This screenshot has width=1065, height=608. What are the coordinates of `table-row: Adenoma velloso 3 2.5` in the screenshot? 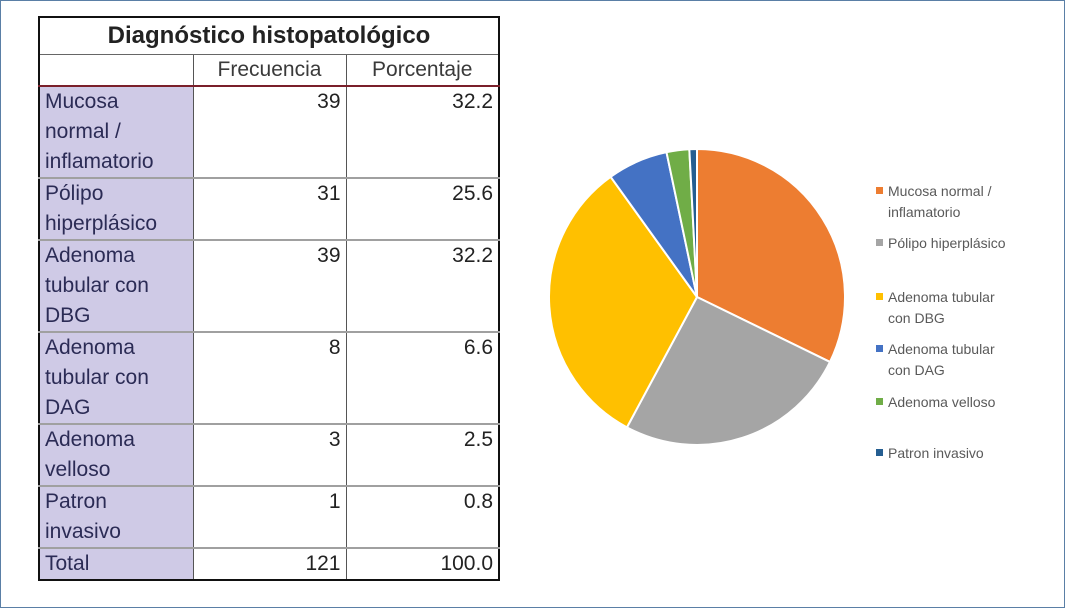 It's located at (269, 455).